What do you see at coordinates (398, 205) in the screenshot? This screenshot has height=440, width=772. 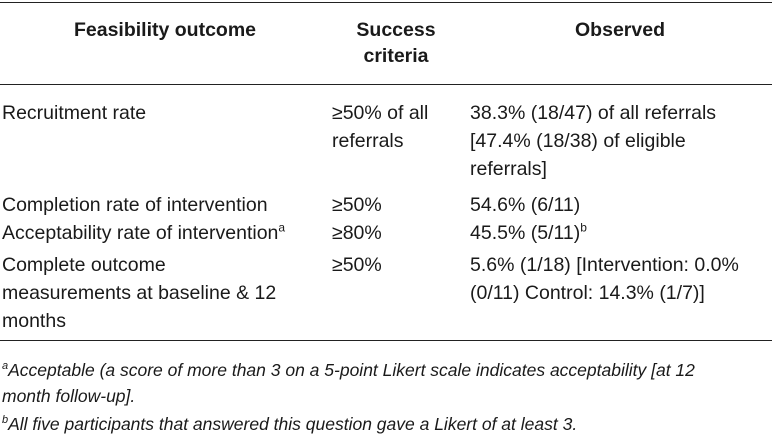 I see `row-completion-criteria: ≥50%` at bounding box center [398, 205].